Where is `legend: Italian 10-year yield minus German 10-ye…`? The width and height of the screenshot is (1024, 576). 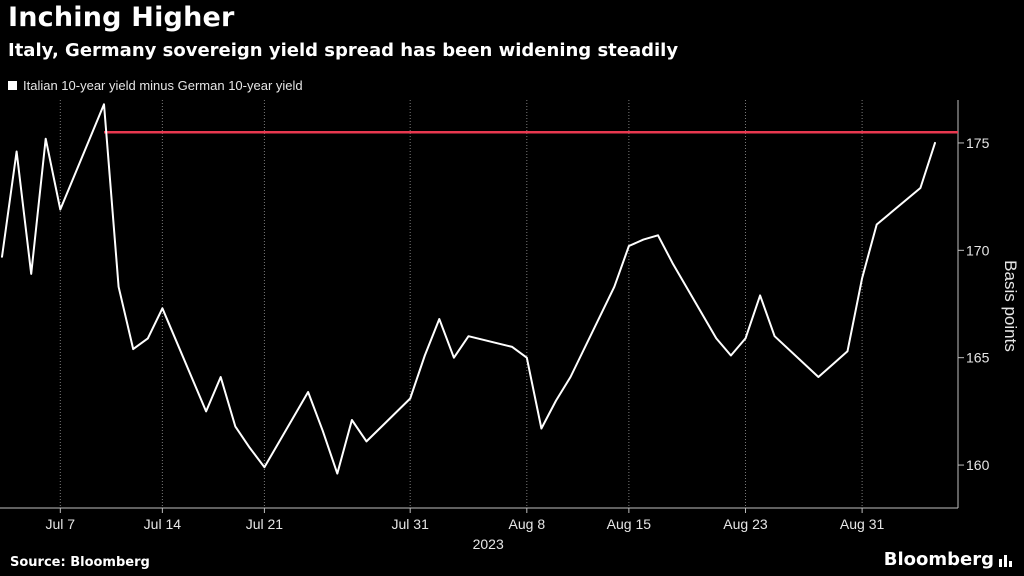
legend: Italian 10-year yield minus German 10-ye… is located at coordinates (155, 85).